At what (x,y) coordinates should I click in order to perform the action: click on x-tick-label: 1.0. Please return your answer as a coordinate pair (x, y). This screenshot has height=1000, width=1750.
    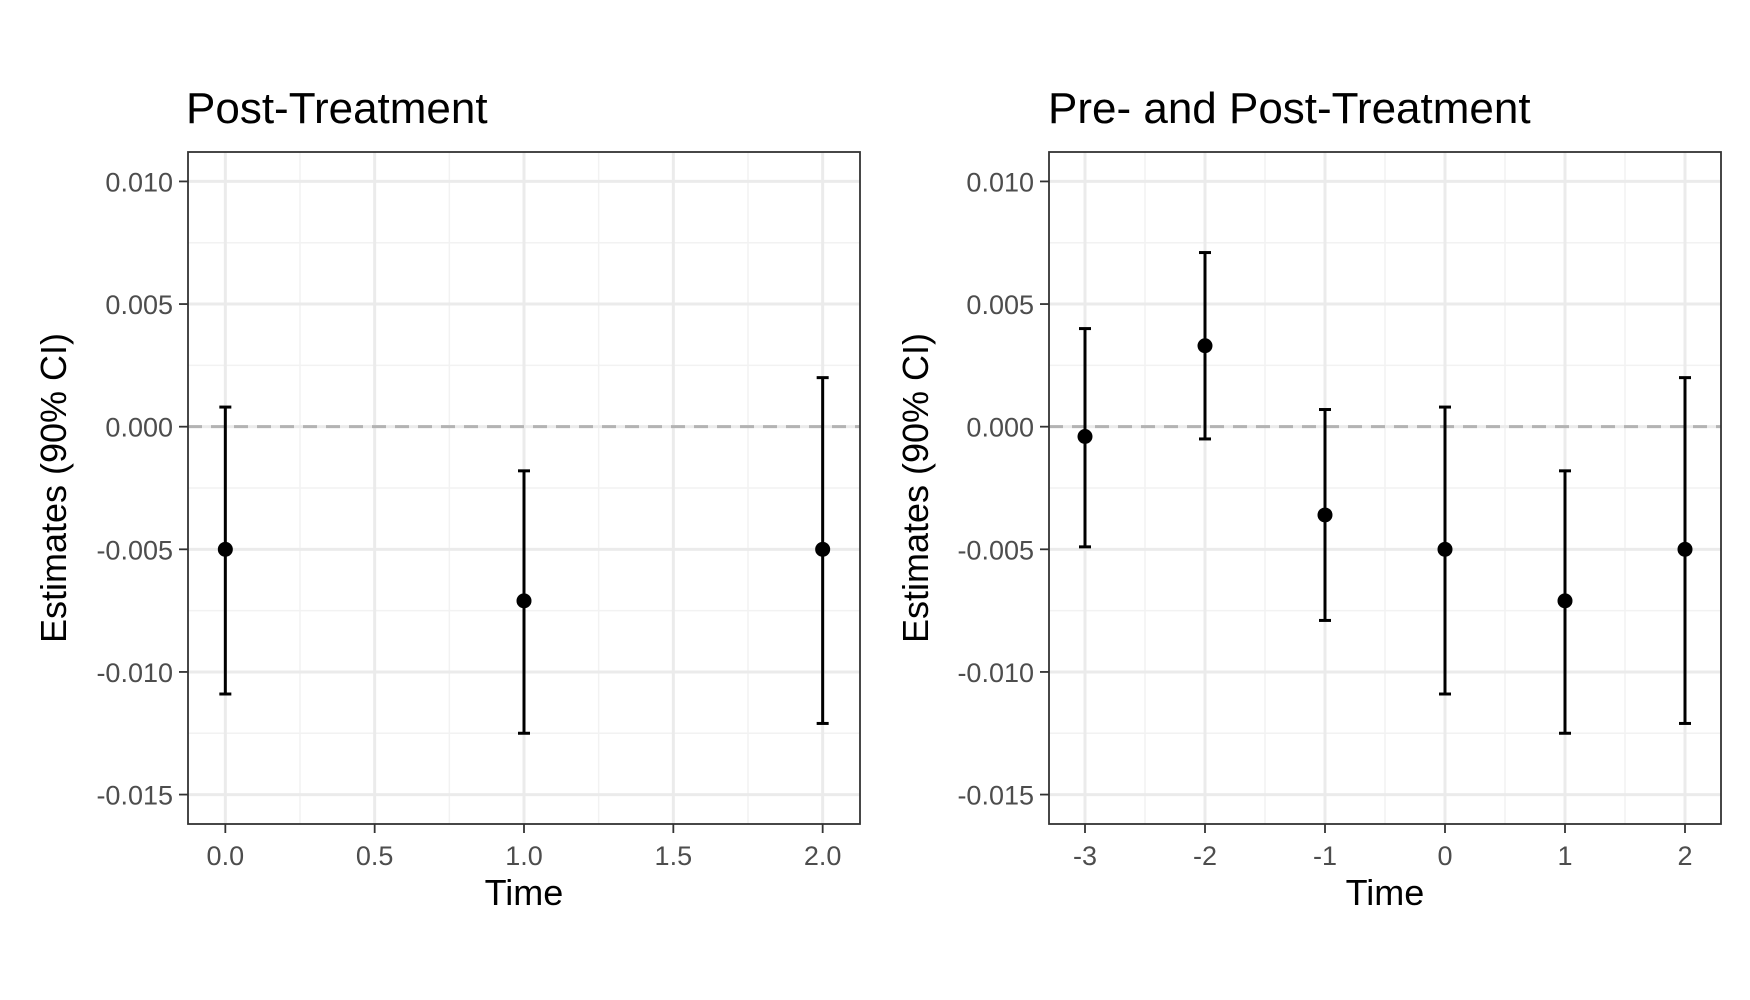
    Looking at the image, I should click on (524, 856).